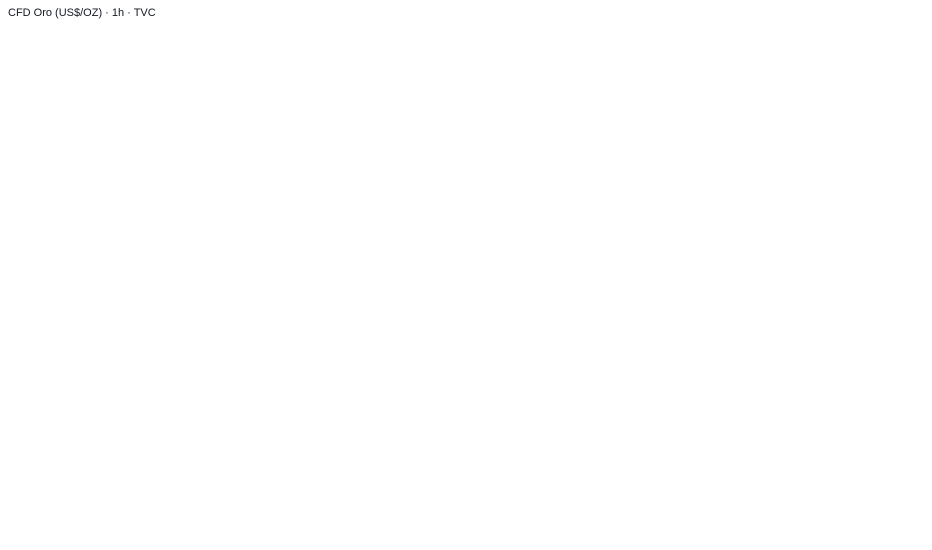 The image size is (932, 550). Describe the element at coordinates (82, 13) in the screenshot. I see `chart-title: CFD Oro (US$/OZ) · 1h · TVC` at that location.